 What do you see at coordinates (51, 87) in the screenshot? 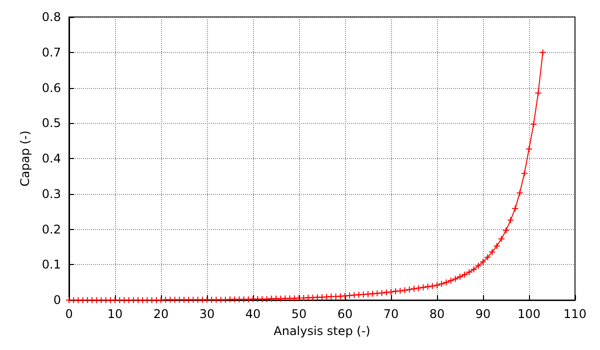
I see `y-tick-label: 0.6` at bounding box center [51, 87].